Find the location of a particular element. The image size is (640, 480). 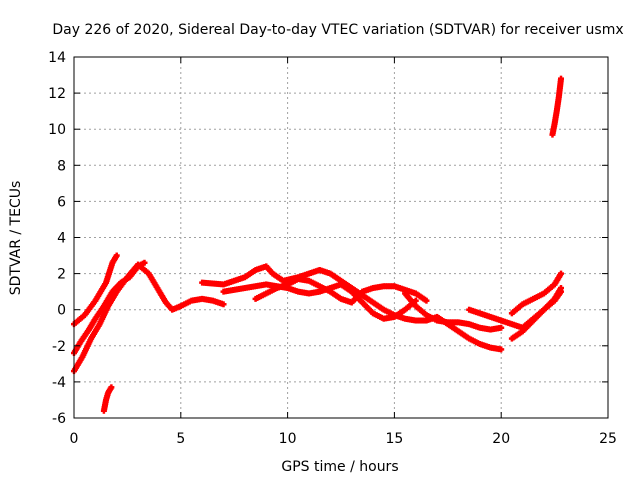

y-tick-label: 2 is located at coordinates (61, 275).